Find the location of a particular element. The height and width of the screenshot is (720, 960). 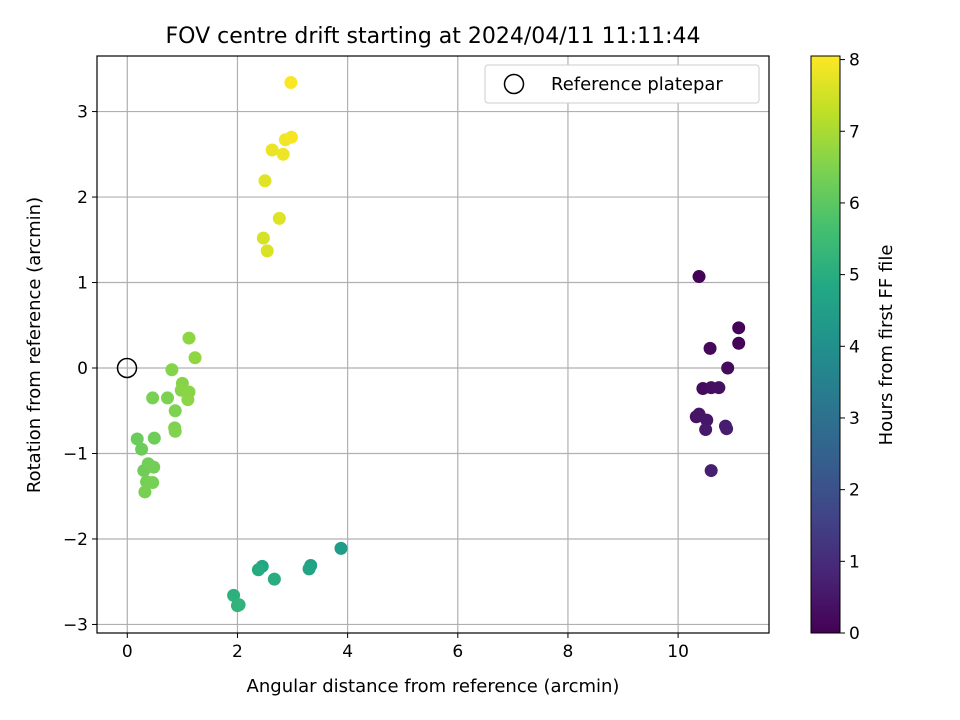

y-tick-label: 3 is located at coordinates (82, 113).